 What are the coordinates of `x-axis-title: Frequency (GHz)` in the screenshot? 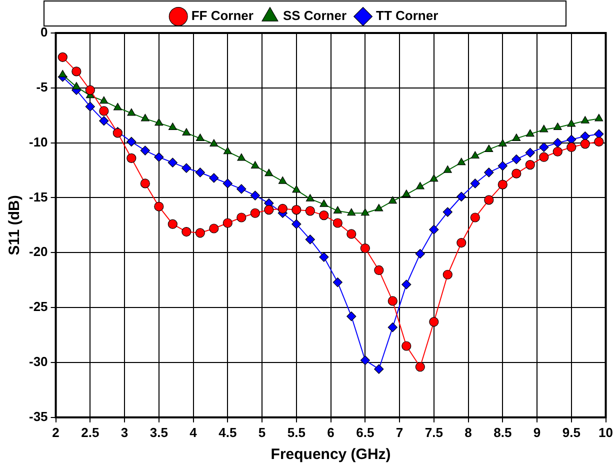 It's located at (330, 455).